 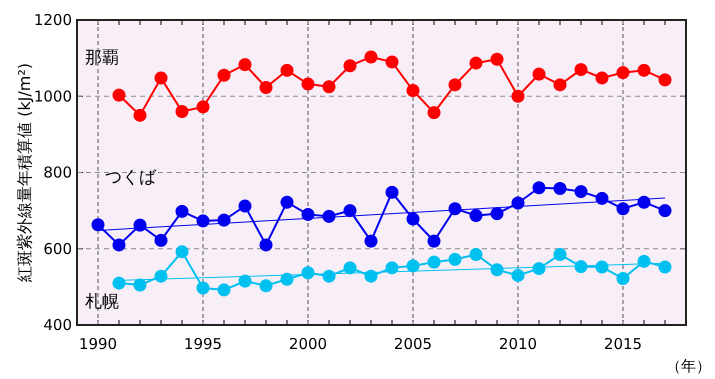 I want to click on x-tick-label: 2015, so click(x=623, y=344).